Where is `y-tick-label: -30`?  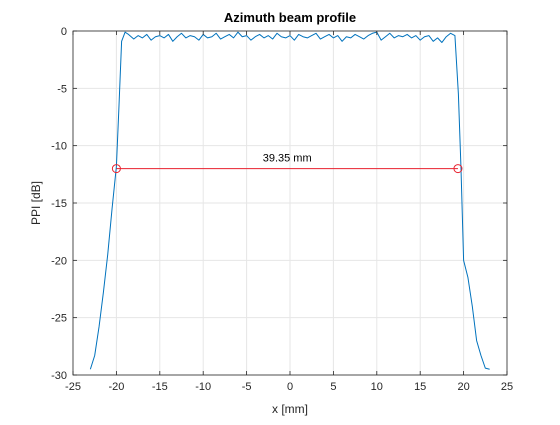
y-tick-label: -30 is located at coordinates (59, 376).